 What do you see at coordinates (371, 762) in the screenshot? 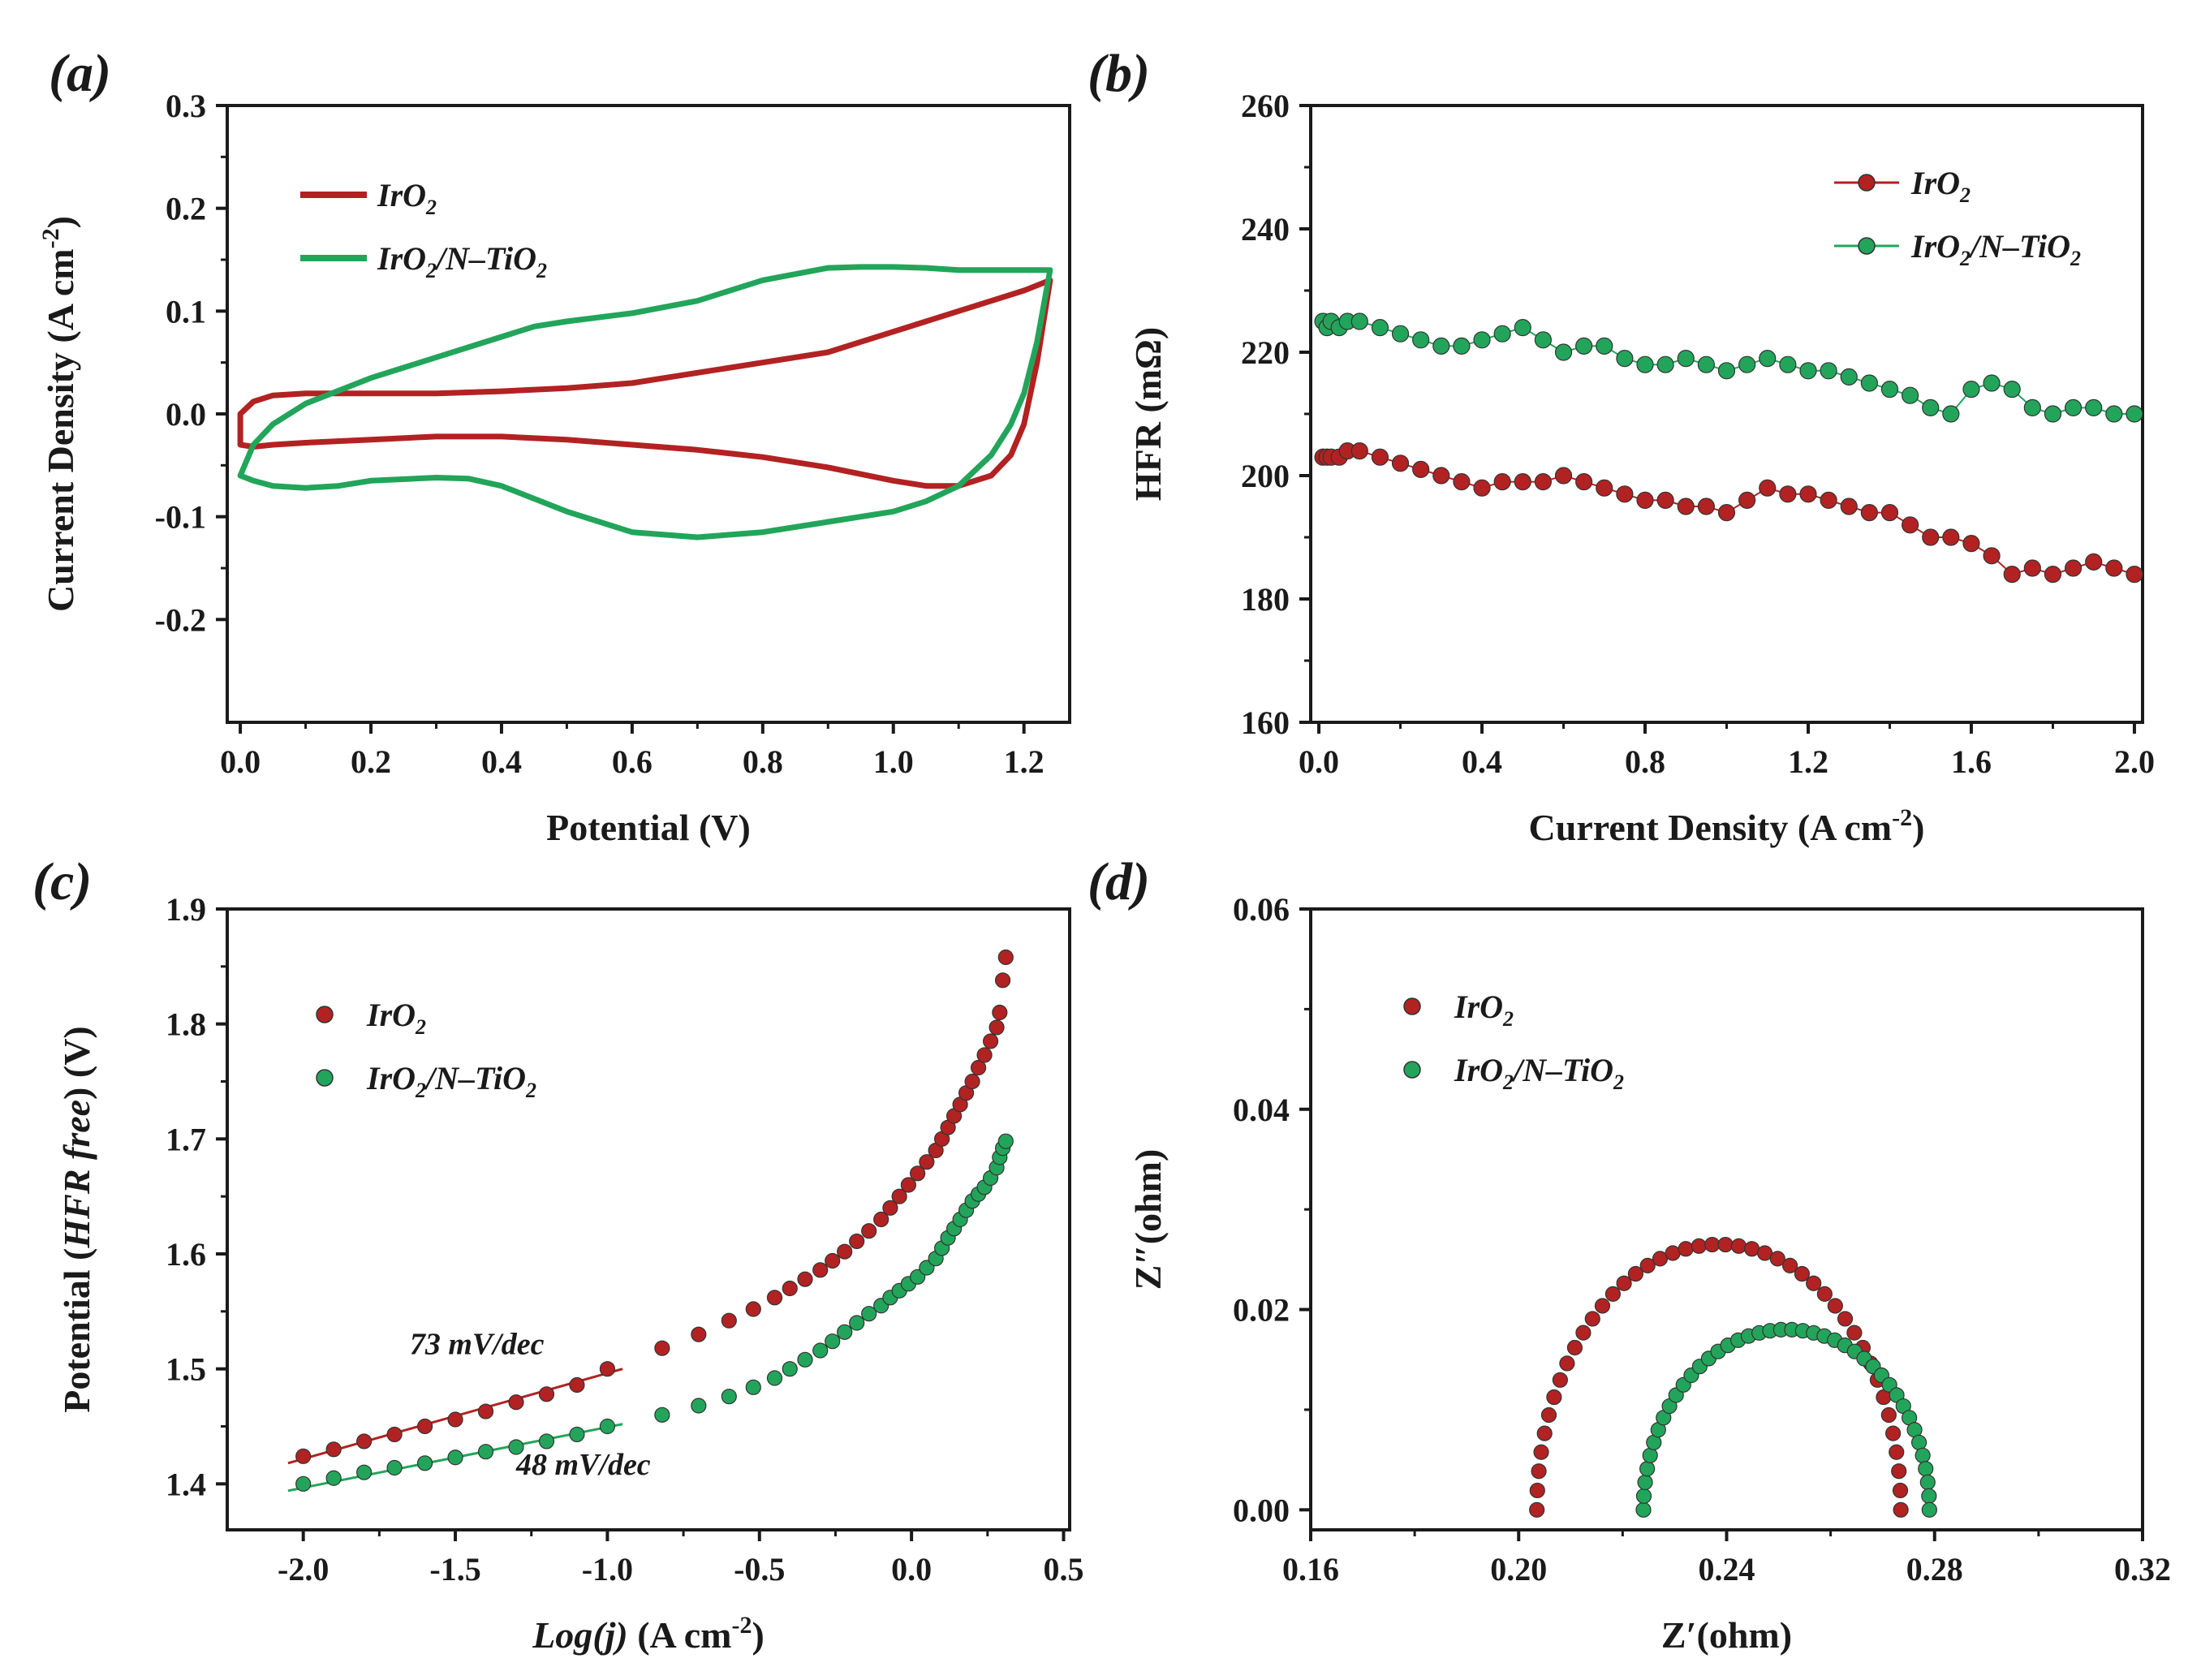
I see `x-tick-label: 0.2` at bounding box center [371, 762].